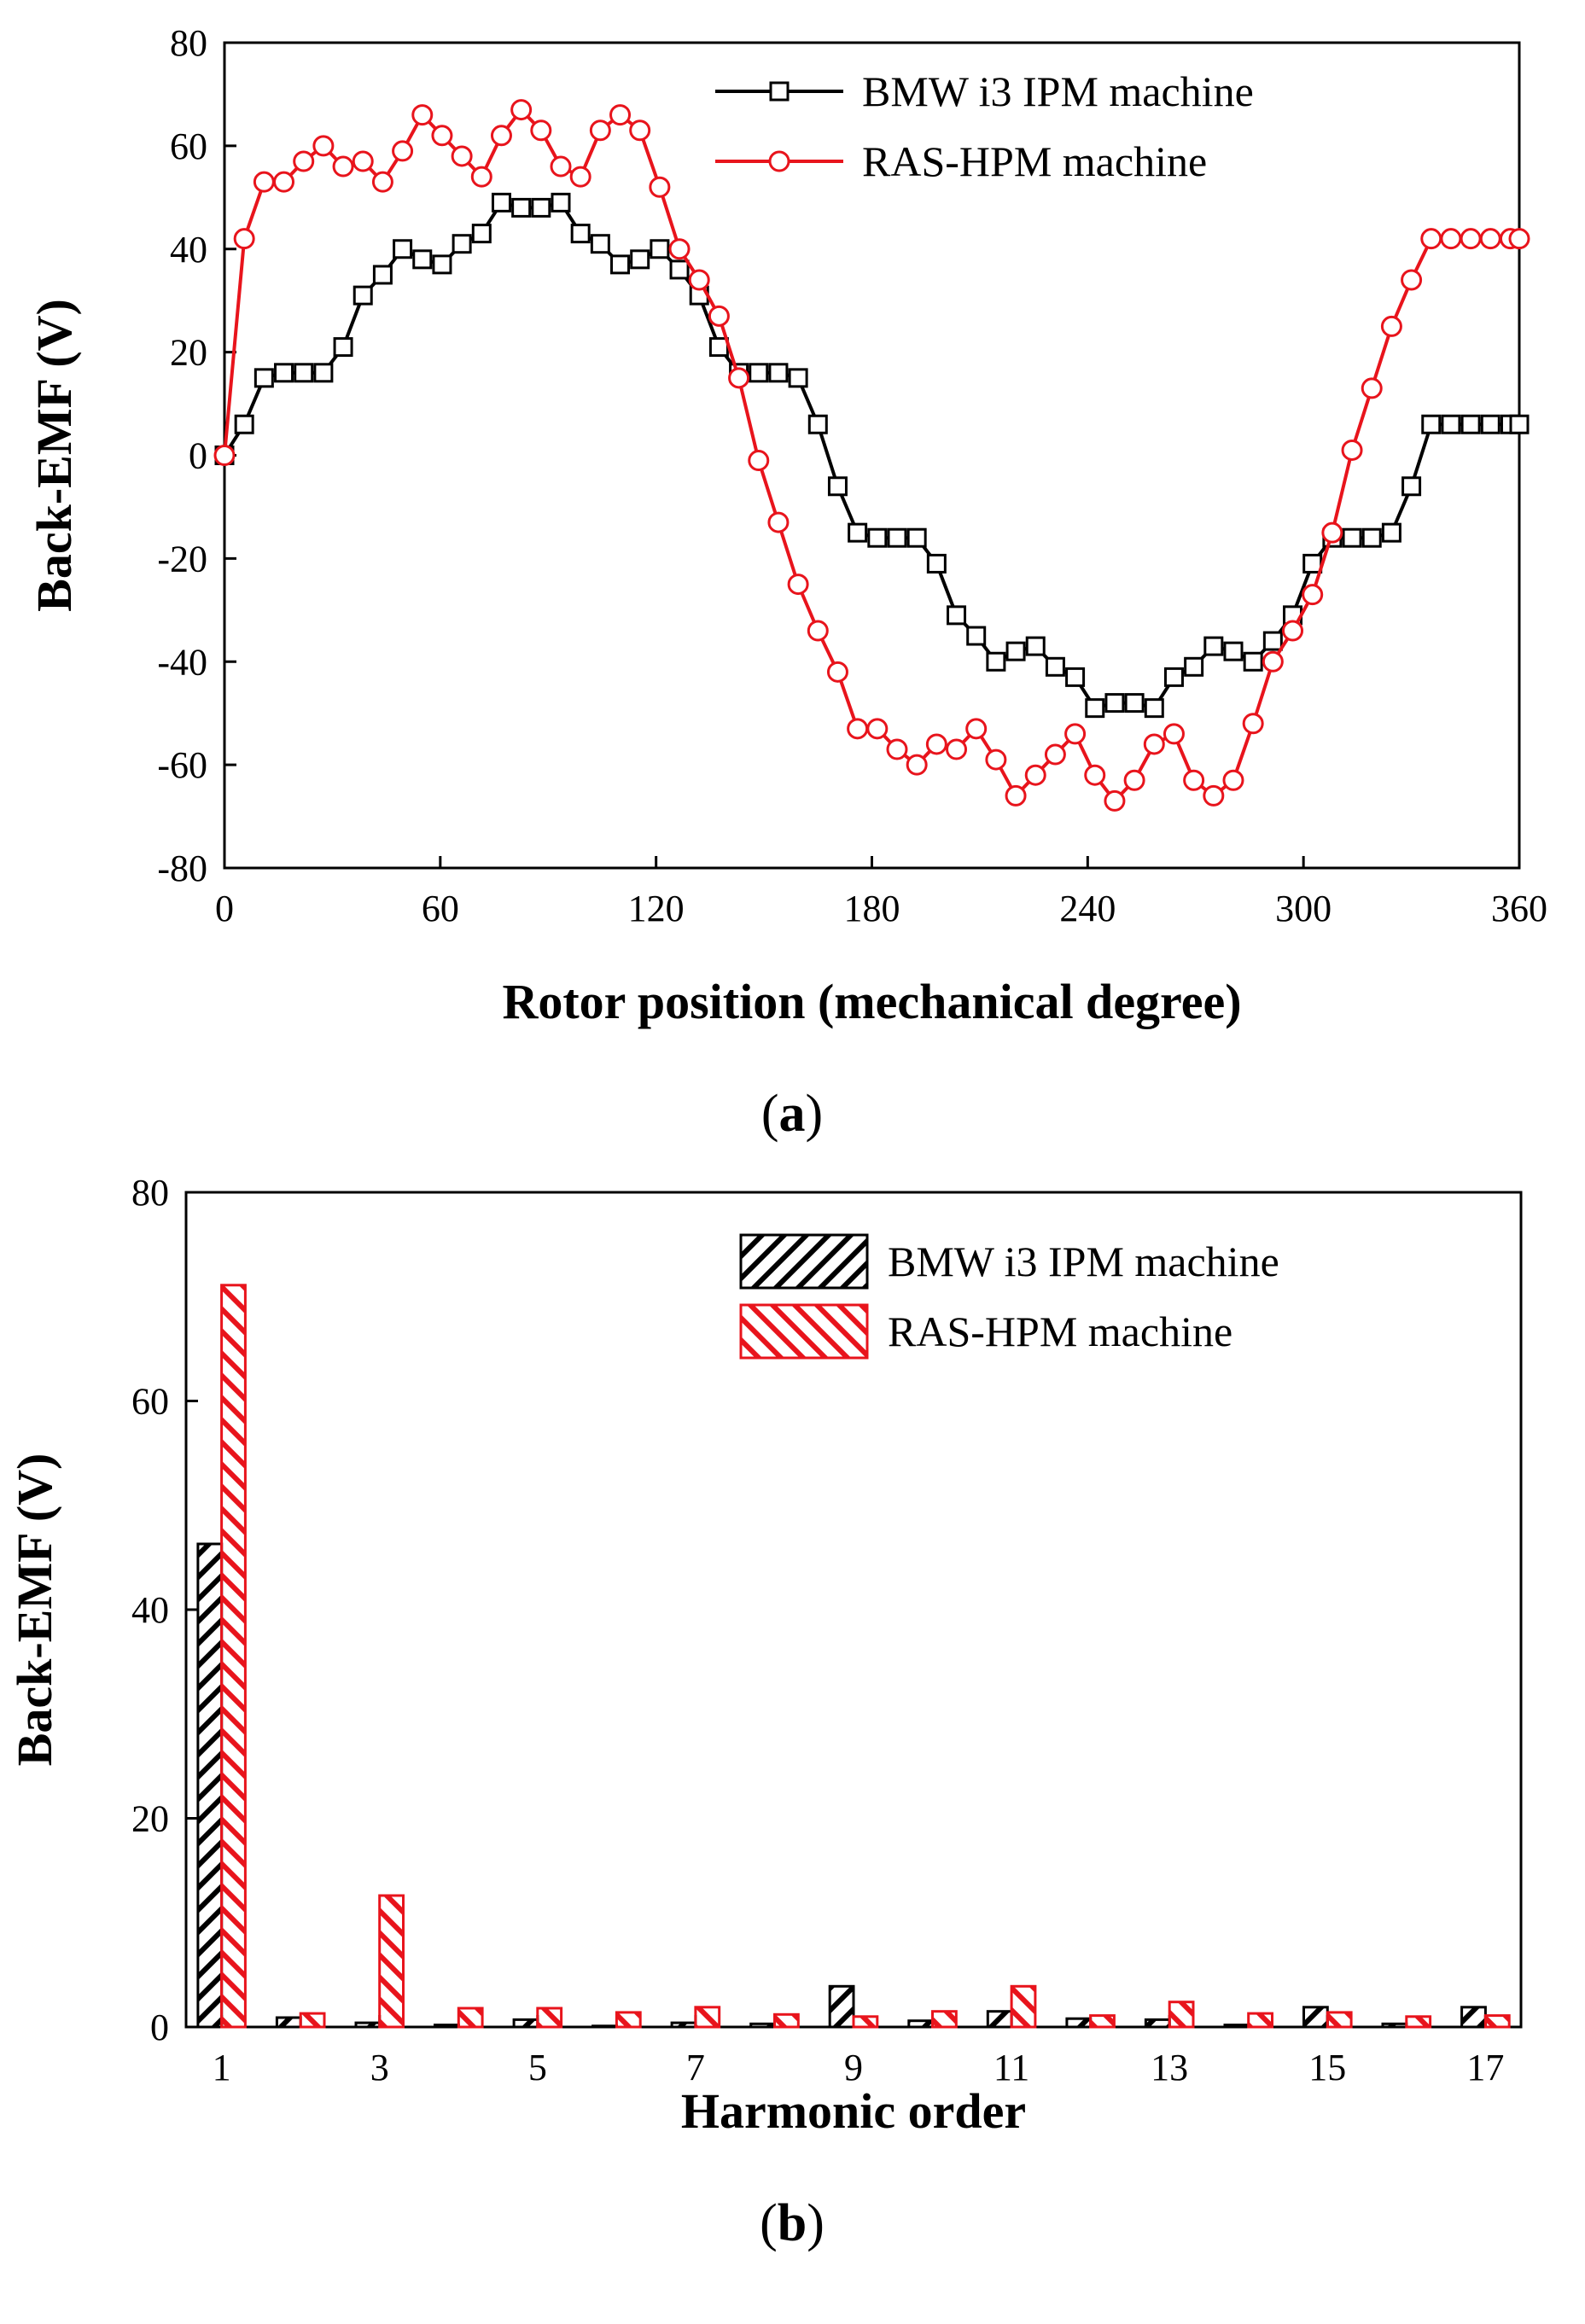  What do you see at coordinates (188, 146) in the screenshot?
I see `y-tick-label: 60` at bounding box center [188, 146].